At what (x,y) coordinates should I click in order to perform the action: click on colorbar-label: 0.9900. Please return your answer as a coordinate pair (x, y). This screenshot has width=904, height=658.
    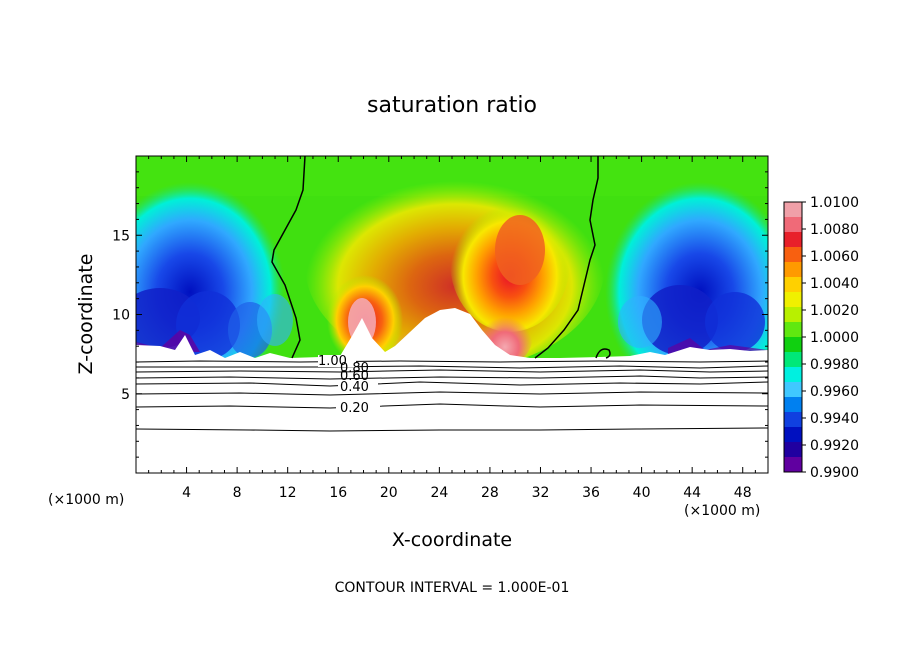
    Looking at the image, I should click on (834, 473).